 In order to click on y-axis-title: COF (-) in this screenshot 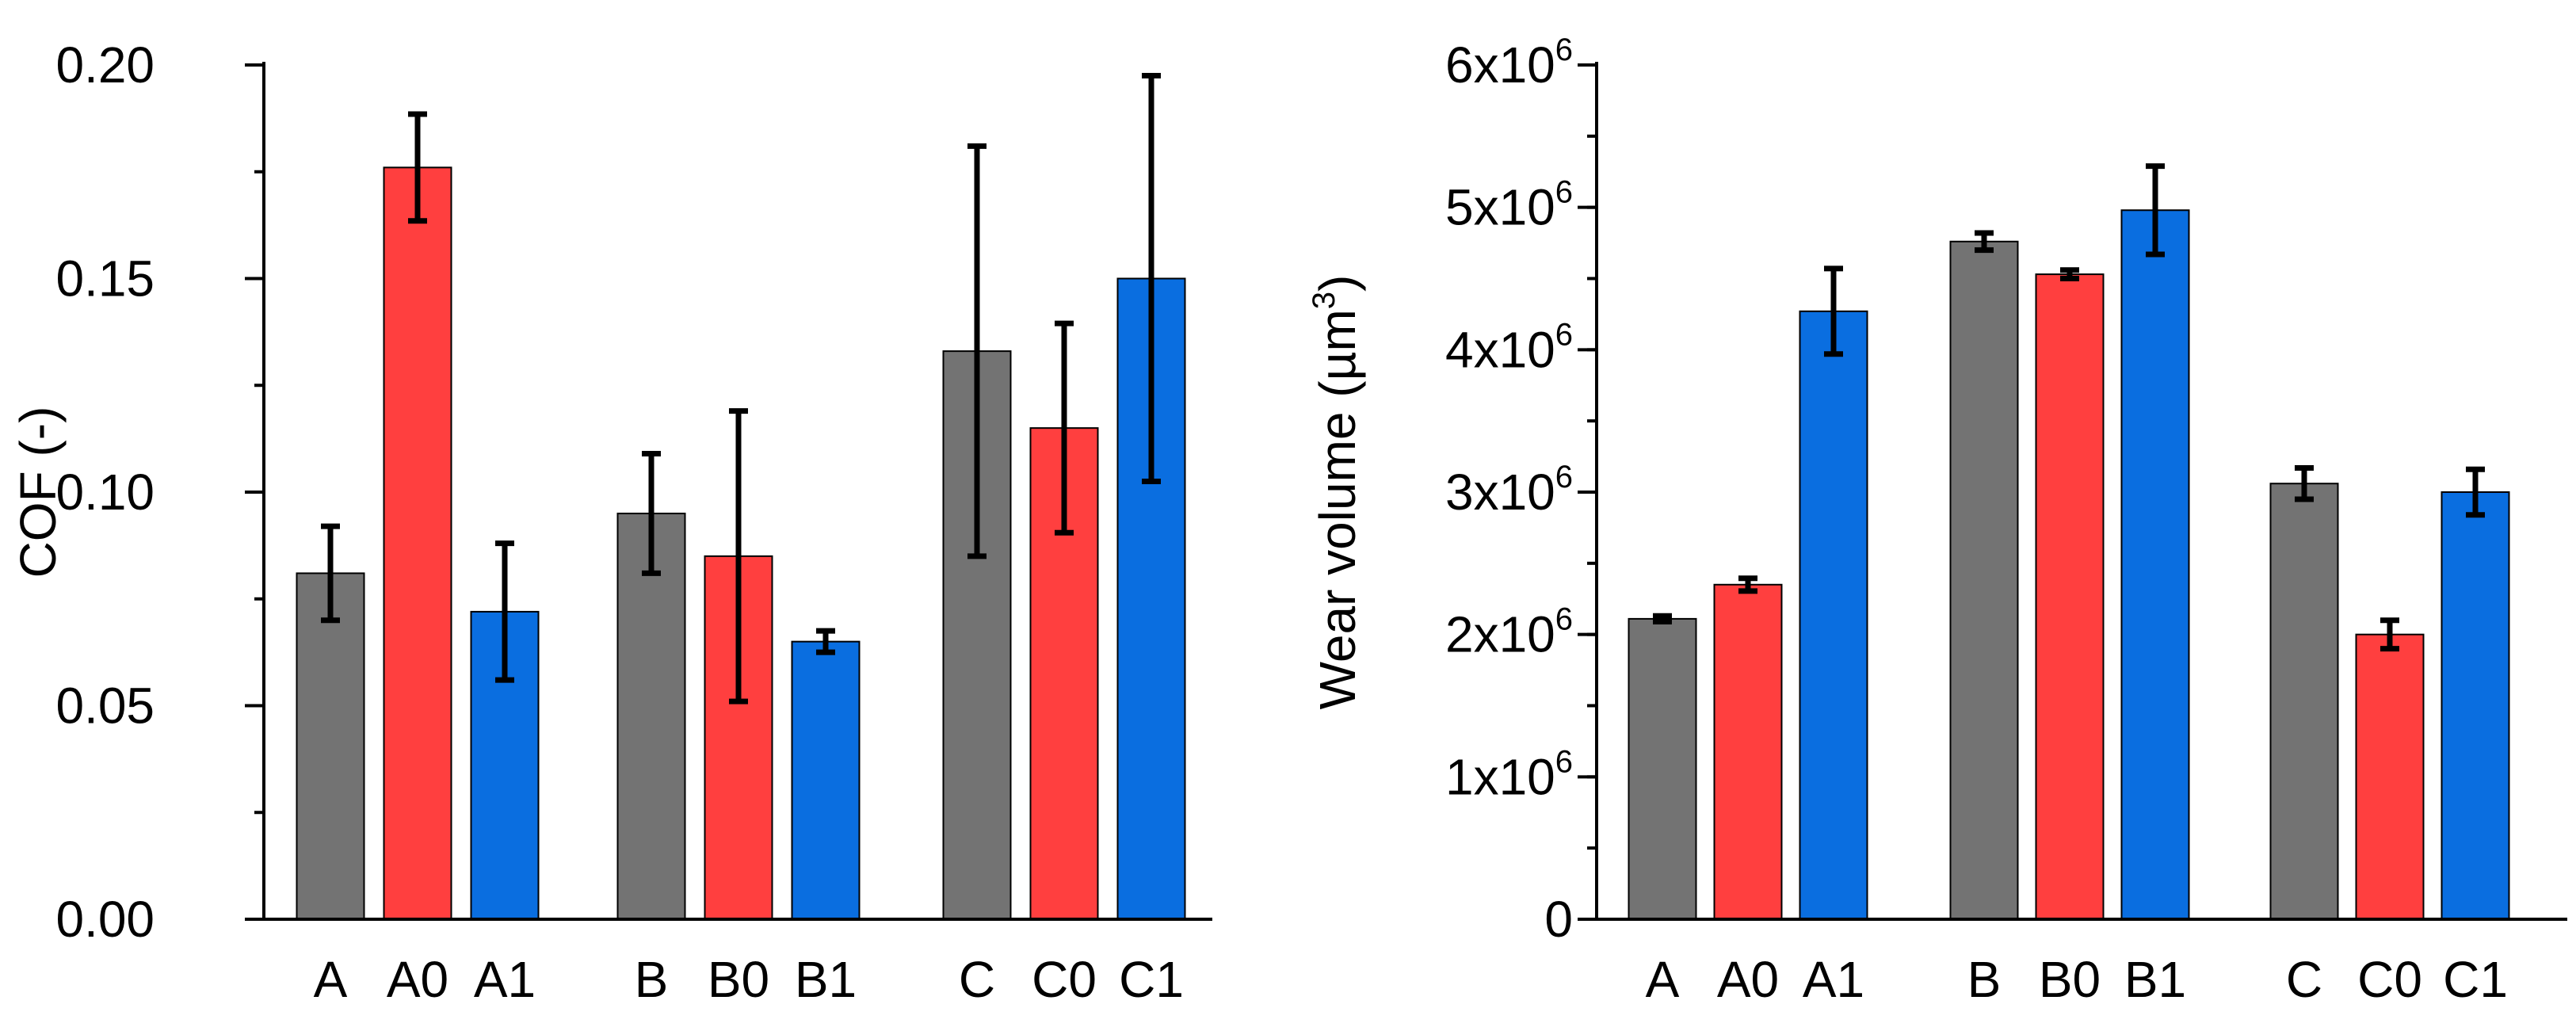, I will do `click(38, 492)`.